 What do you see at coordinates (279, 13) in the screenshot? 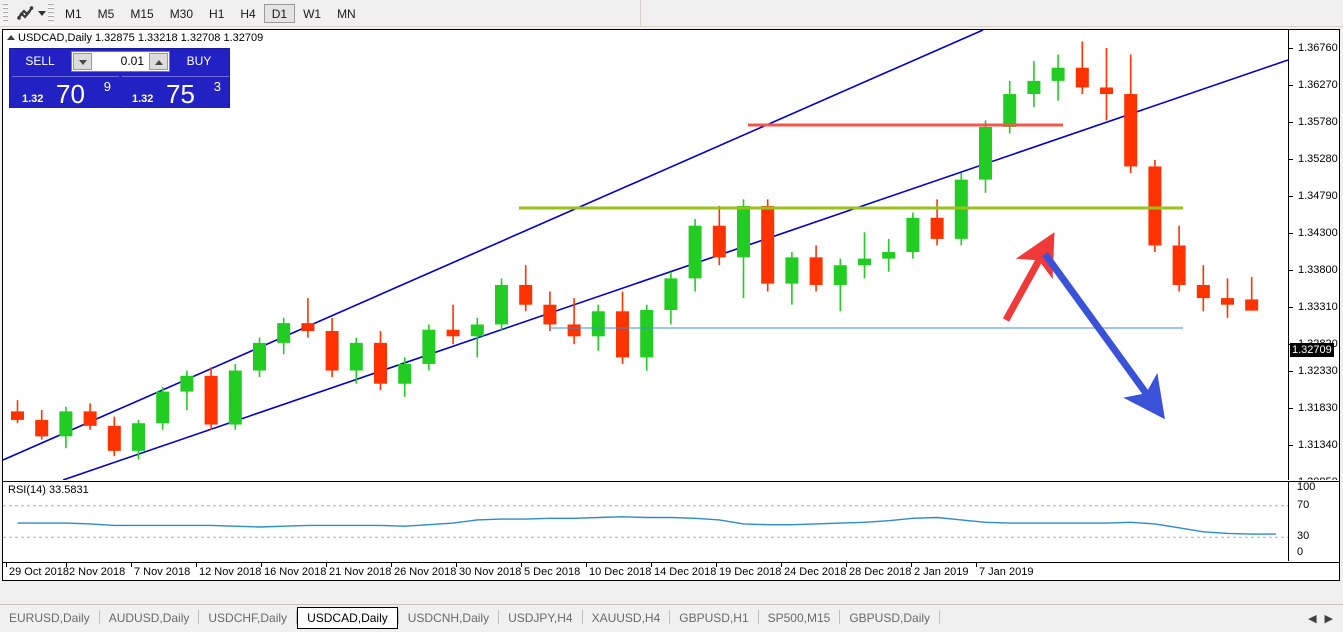
I see `timeframe-d1: D1` at bounding box center [279, 13].